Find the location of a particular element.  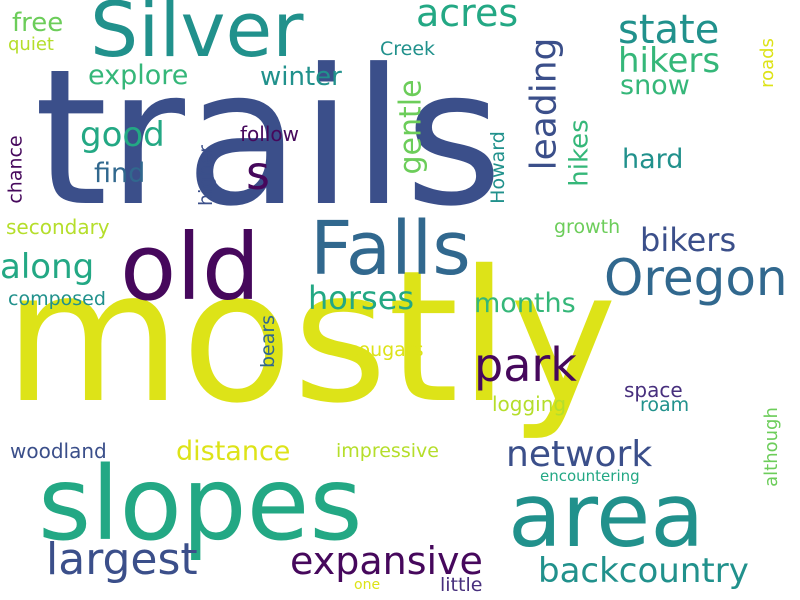

word-hikers: hikers is located at coordinates (669, 61).